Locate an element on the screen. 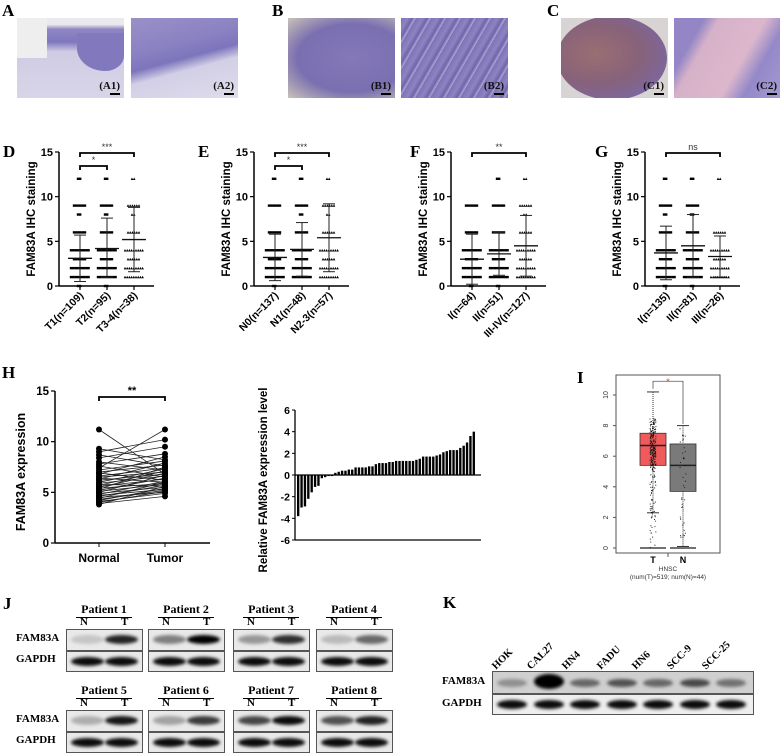 This screenshot has width=780, height=753. svg-text: (num(T)=519; num(N)=44) is located at coordinates (668, 577).